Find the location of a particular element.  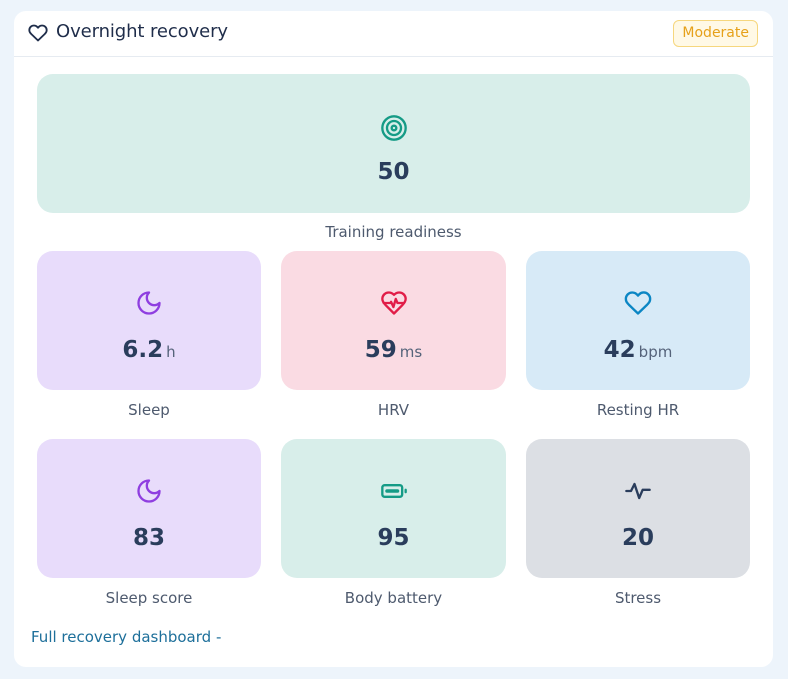

hrv-label: HRV is located at coordinates (393, 410).